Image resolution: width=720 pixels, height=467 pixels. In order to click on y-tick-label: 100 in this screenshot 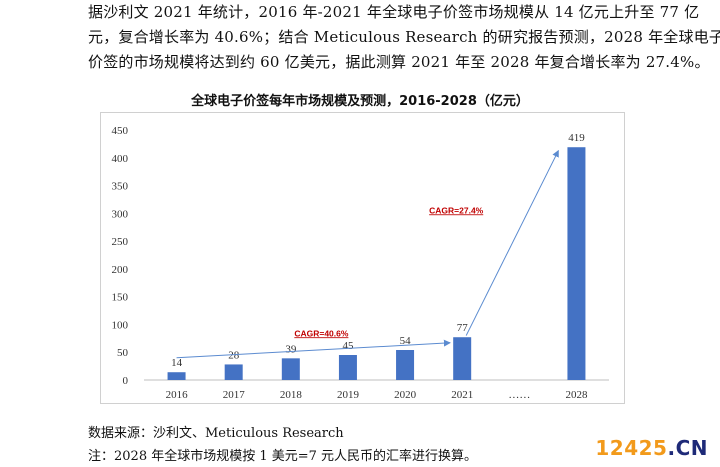, I will do `click(120, 325)`.